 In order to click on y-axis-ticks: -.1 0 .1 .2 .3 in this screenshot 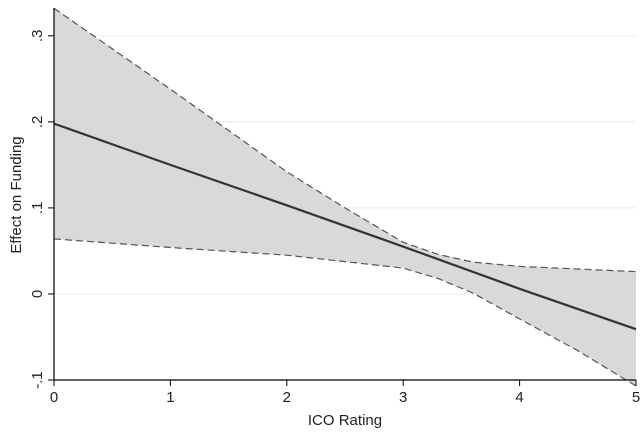, I will do `click(41, 209)`.